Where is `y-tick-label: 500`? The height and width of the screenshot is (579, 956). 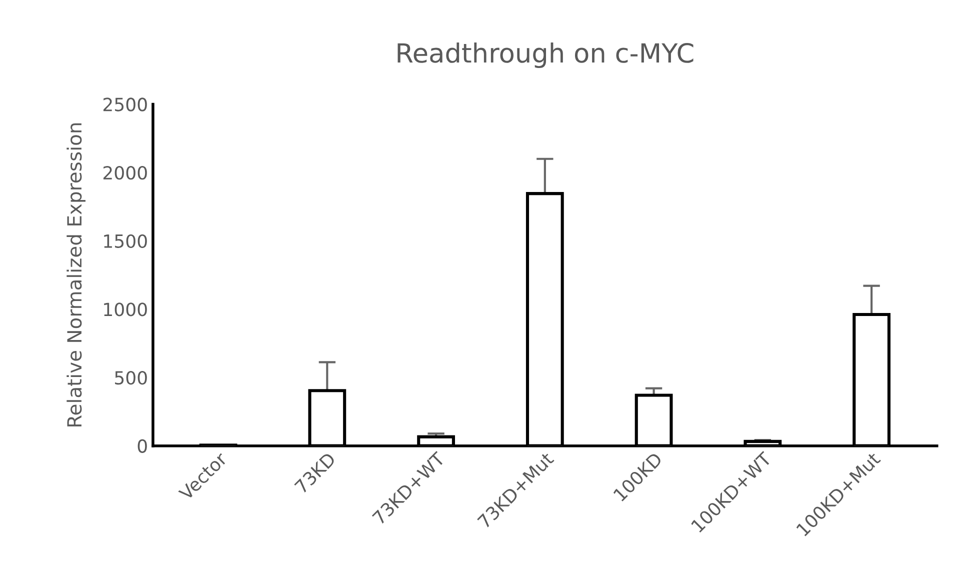 y-tick-label: 500 is located at coordinates (131, 377).